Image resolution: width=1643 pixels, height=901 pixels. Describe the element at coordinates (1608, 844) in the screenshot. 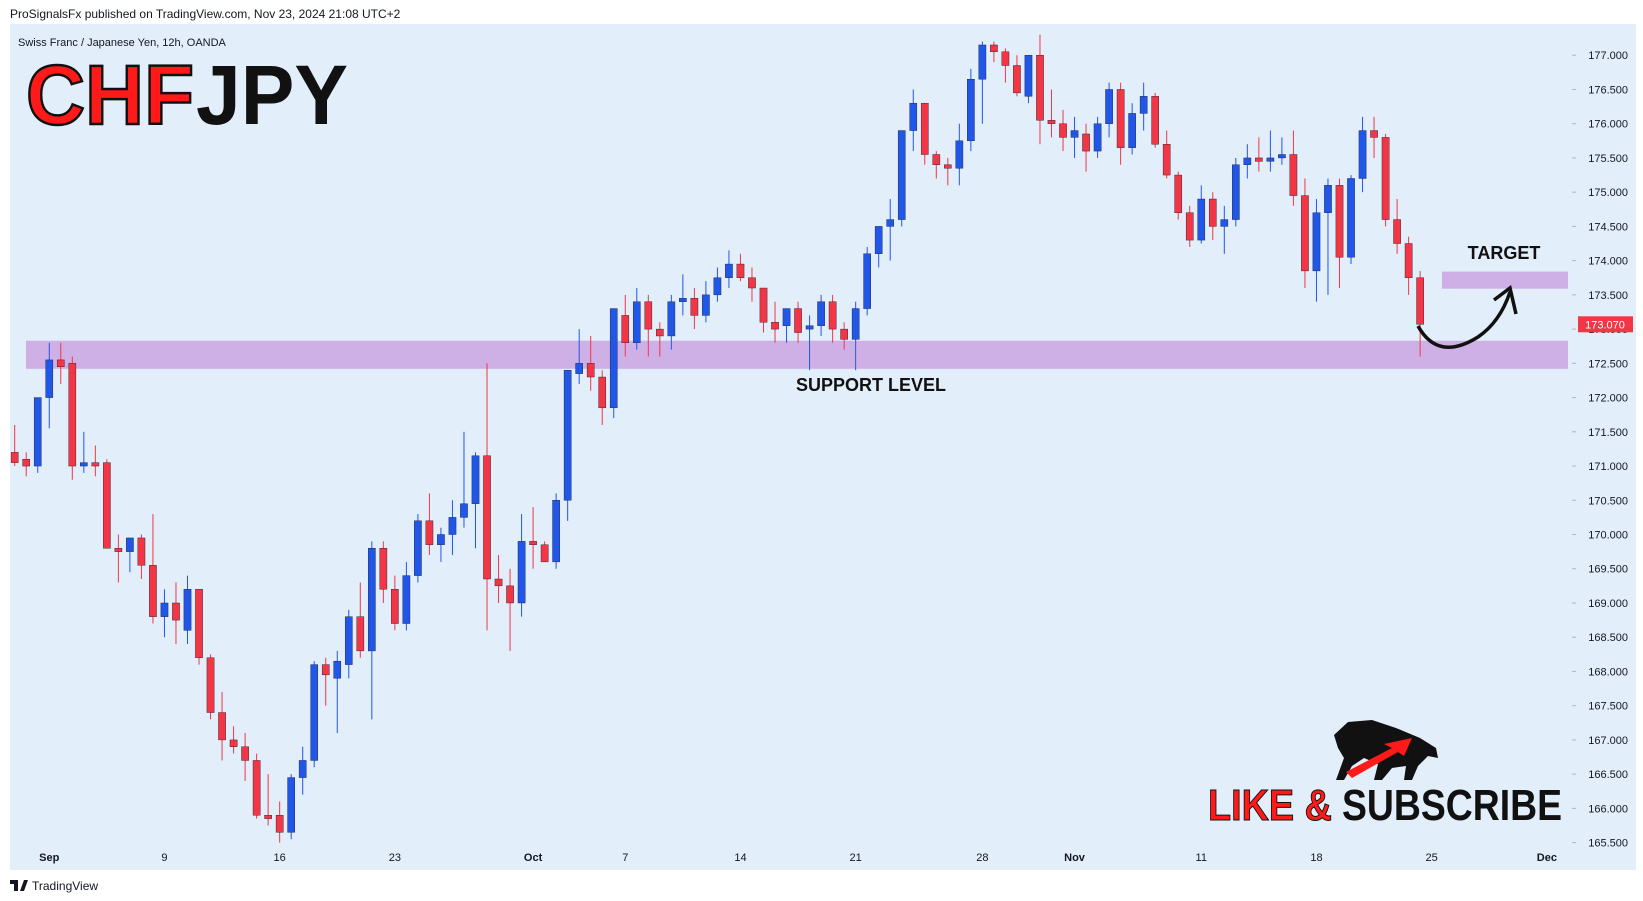

I see `y-tick-label: 165.500` at that location.